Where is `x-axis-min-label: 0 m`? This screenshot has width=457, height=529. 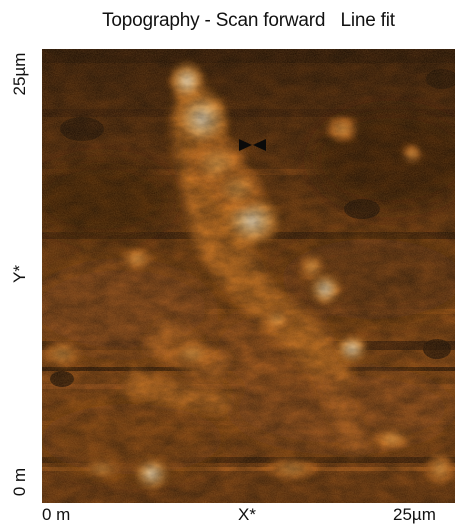
x-axis-min-label: 0 m is located at coordinates (56, 514).